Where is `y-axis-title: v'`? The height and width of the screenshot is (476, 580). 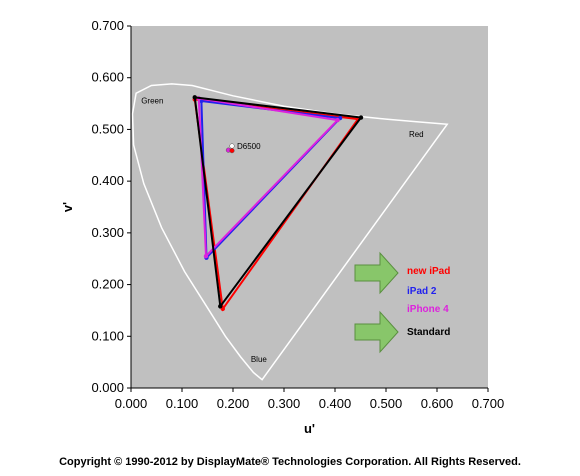
y-axis-title: v' is located at coordinates (67, 207).